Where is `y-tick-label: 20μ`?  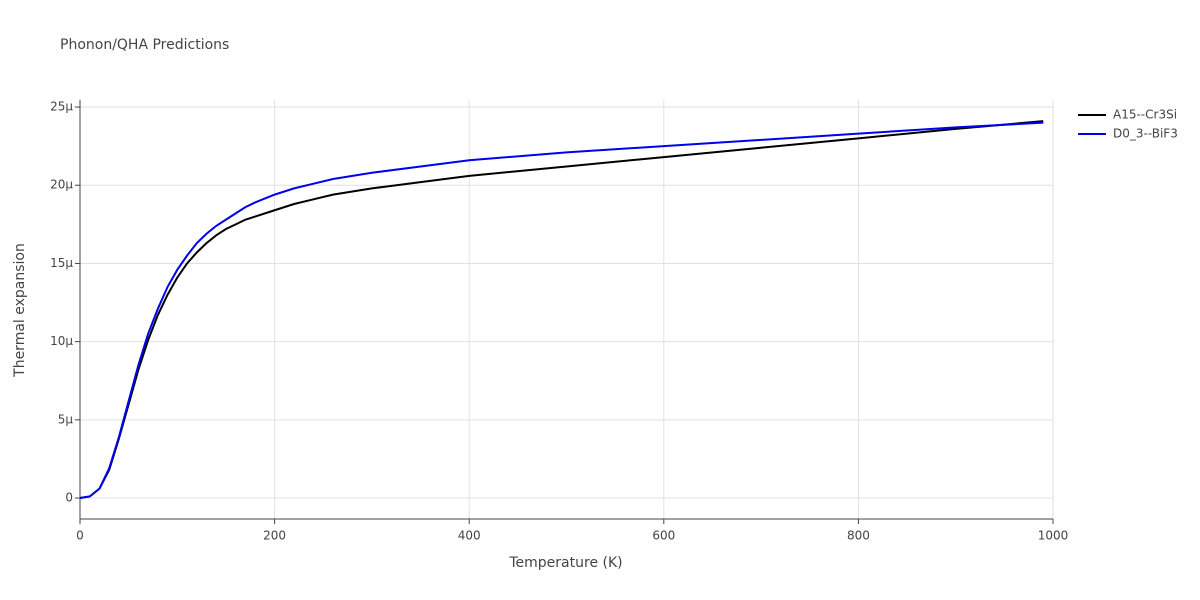 y-tick-label: 20μ is located at coordinates (61, 185).